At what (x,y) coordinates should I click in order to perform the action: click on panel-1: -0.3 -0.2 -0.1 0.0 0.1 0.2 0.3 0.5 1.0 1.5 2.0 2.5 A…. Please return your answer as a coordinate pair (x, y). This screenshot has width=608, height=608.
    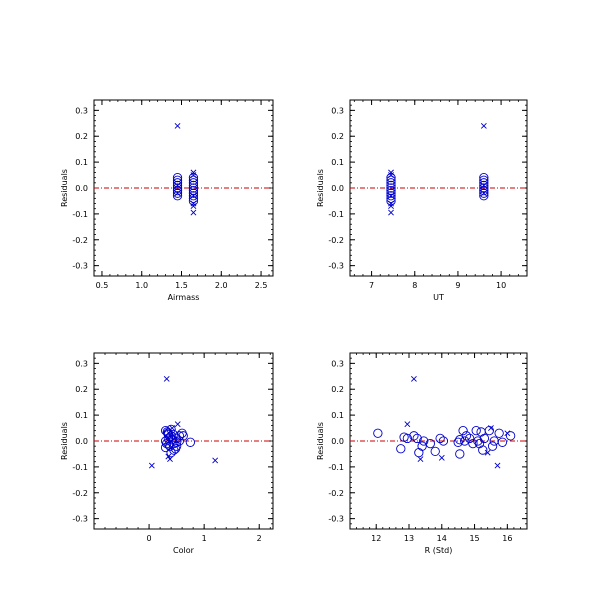
    Looking at the image, I should click on (167, 200).